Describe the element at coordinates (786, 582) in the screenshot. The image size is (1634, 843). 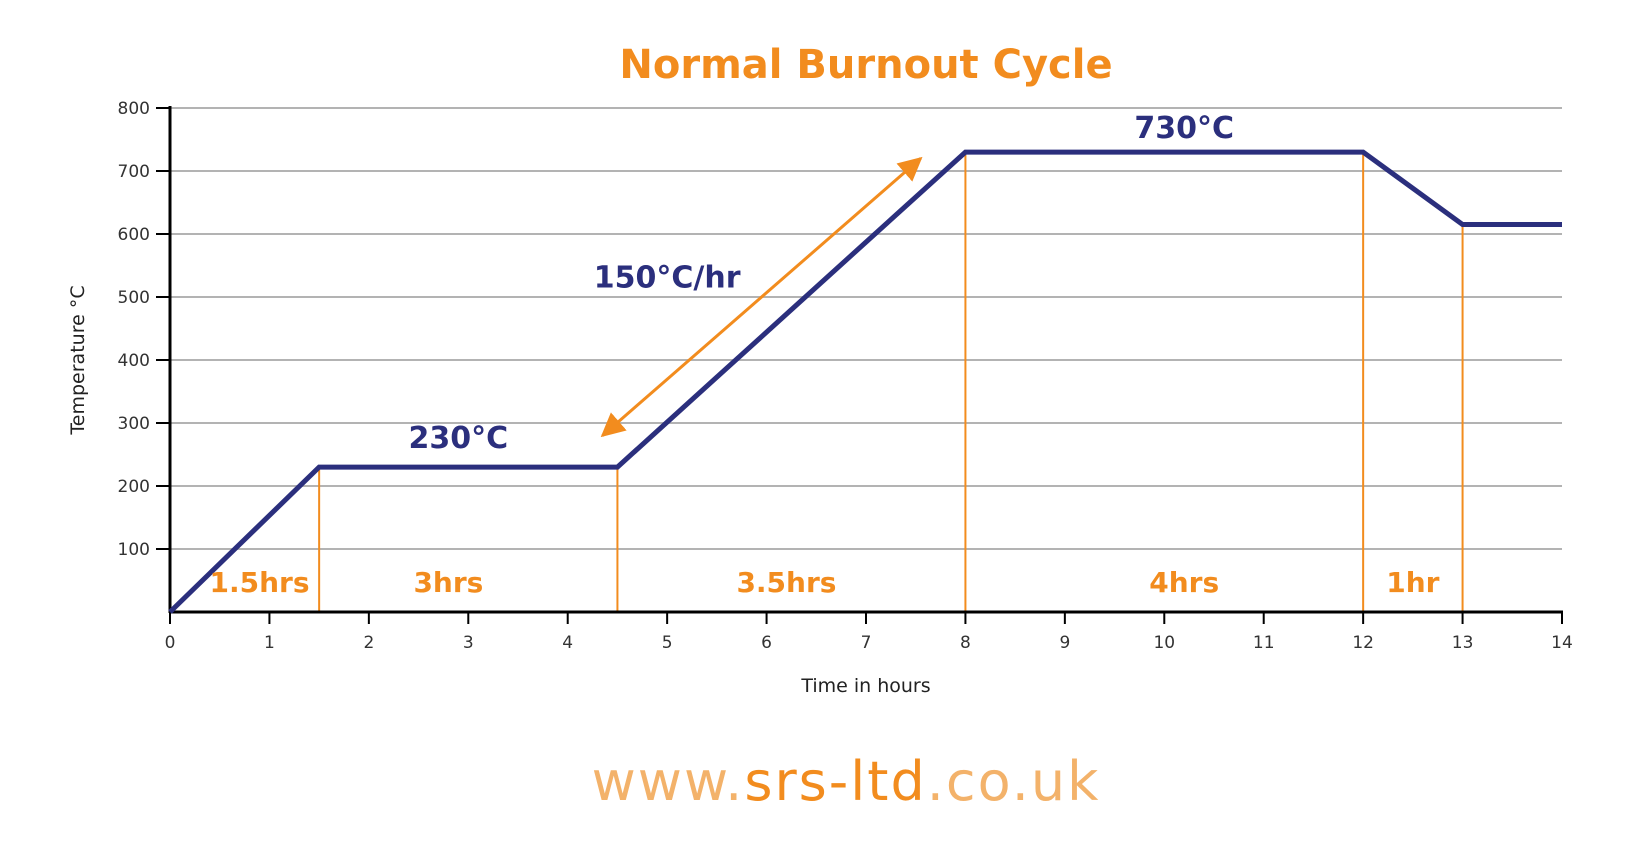
I see `stage-duration-label: 3.5hrs` at that location.